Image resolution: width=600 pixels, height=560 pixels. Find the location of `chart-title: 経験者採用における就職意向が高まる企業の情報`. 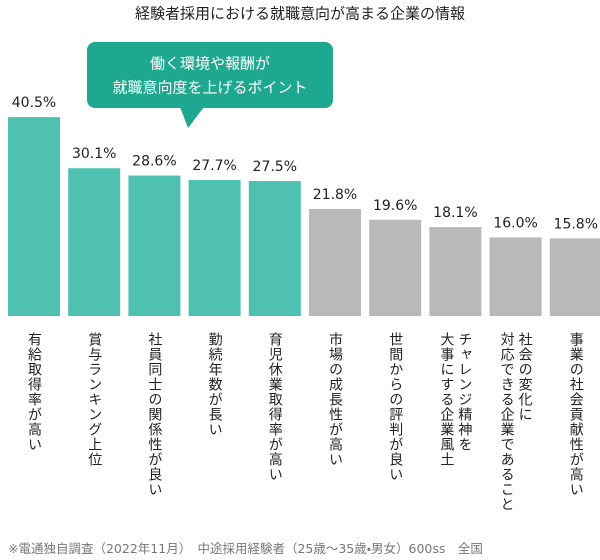

chart-title: 経験者採用における就職意向が高まる企業の情報 is located at coordinates (300, 14).